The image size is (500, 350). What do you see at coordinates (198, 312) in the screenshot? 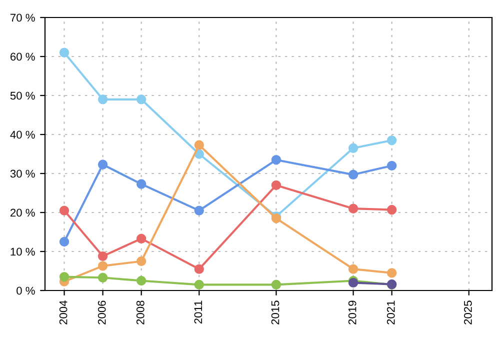
I see `x-tick-label: 2011` at bounding box center [198, 312].